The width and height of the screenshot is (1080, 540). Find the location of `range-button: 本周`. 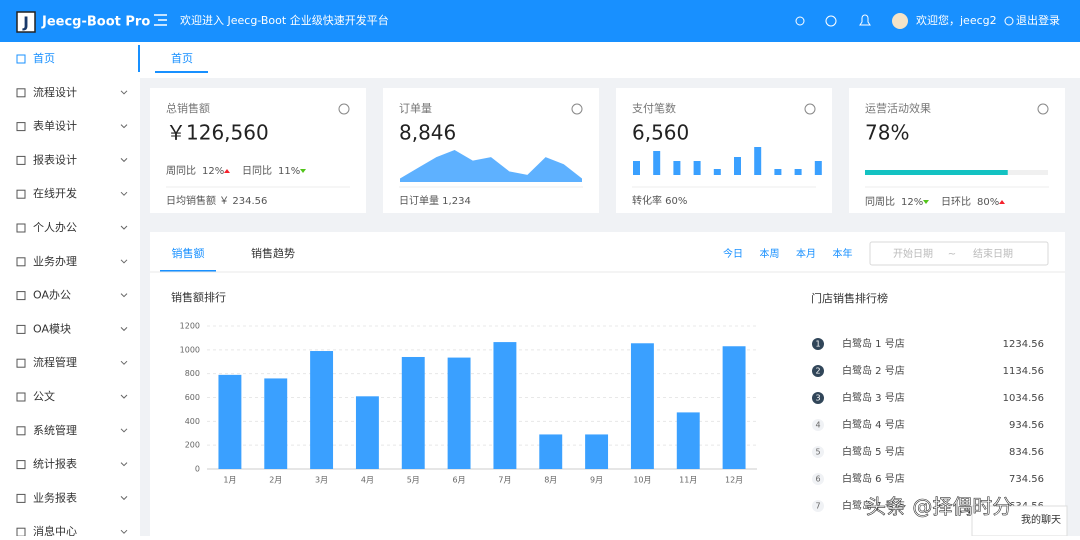

range-button: 本周 is located at coordinates (770, 253).